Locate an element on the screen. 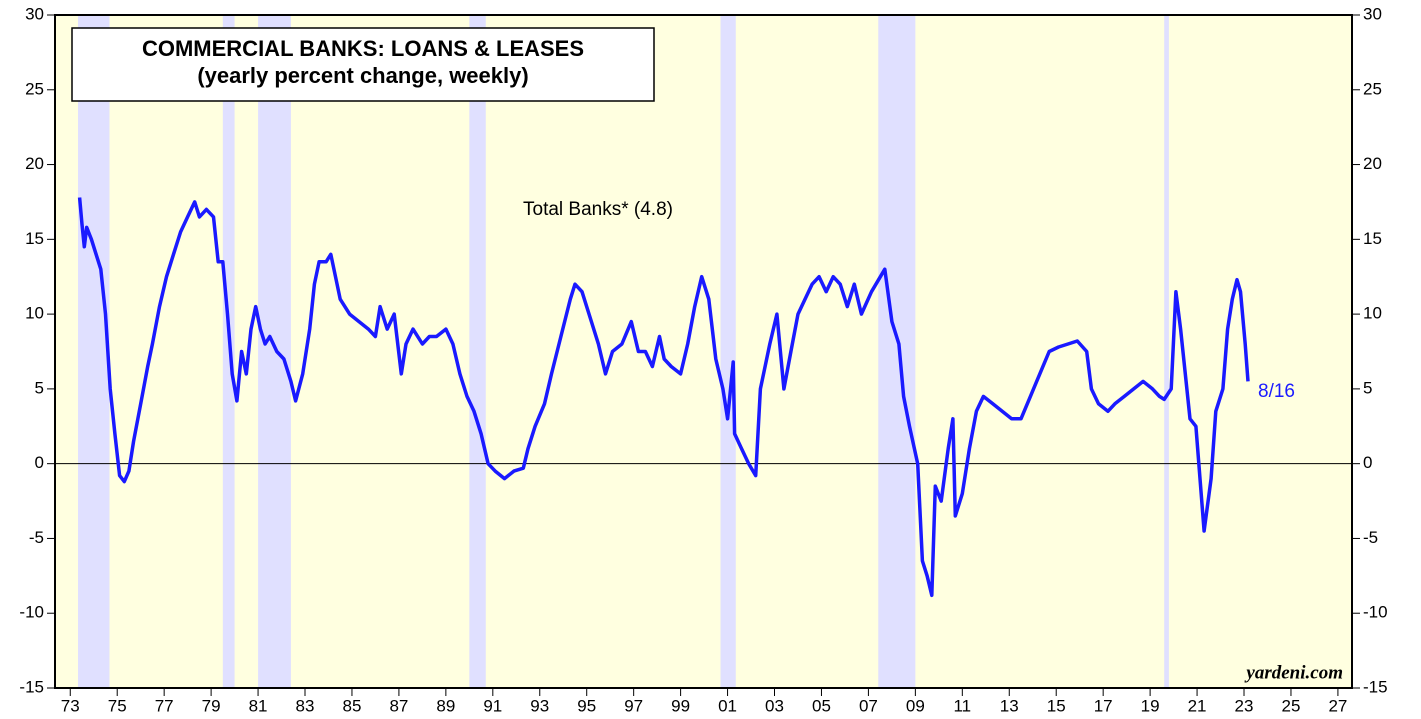 The width and height of the screenshot is (1421, 719). y-tick-label: 0 is located at coordinates (39, 462).